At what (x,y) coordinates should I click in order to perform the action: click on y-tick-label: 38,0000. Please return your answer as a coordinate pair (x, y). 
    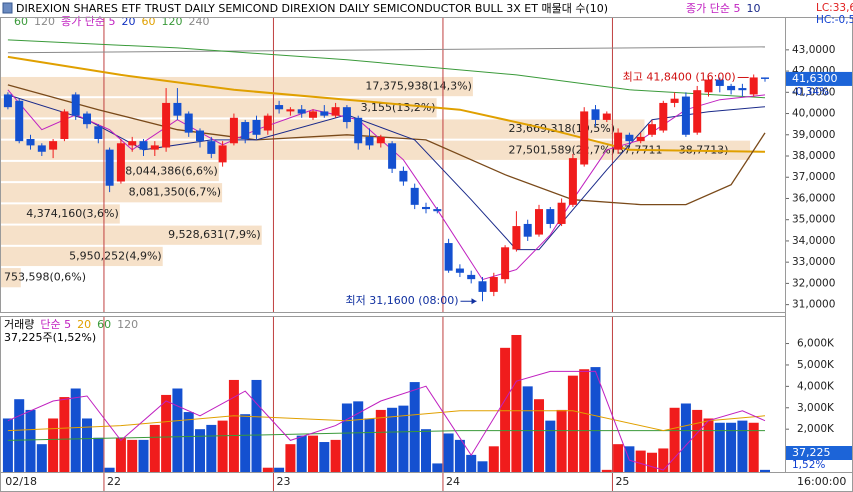
    Looking at the image, I should click on (813, 156).